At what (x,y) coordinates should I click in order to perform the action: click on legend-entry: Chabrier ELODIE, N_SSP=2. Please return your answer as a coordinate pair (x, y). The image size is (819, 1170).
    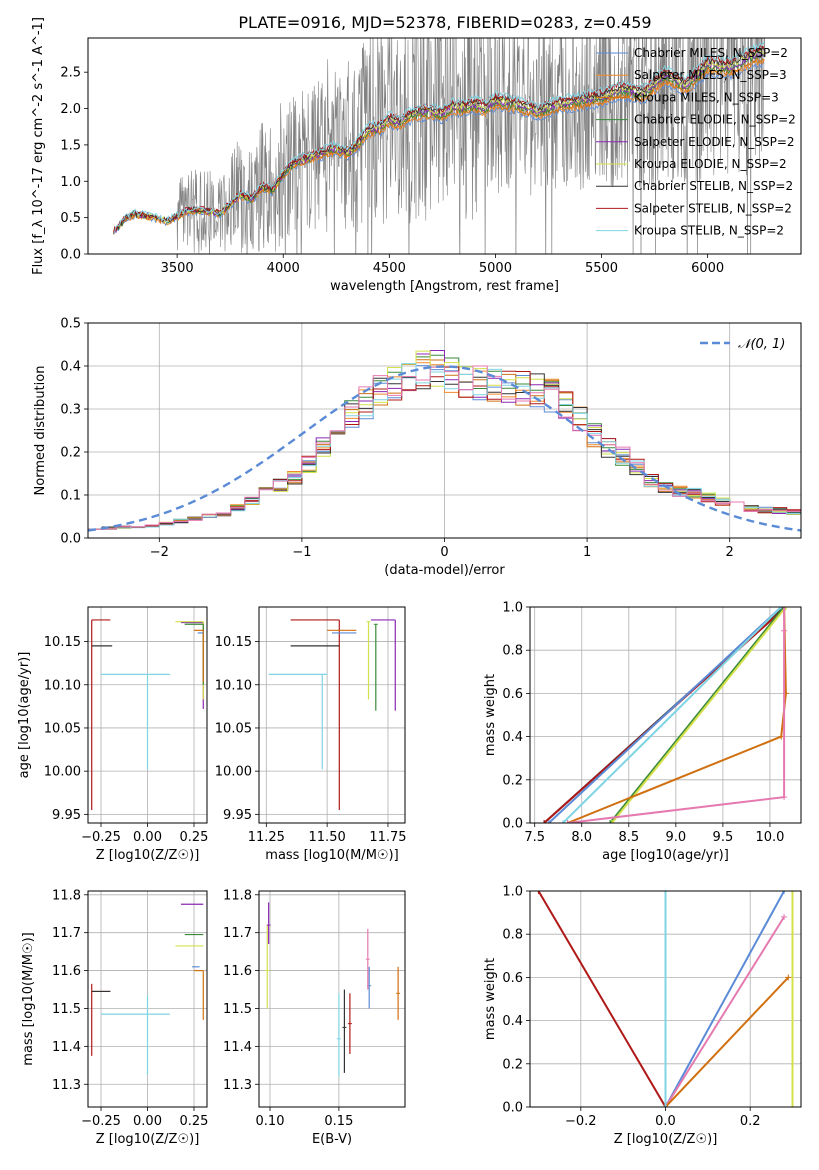
    Looking at the image, I should click on (715, 120).